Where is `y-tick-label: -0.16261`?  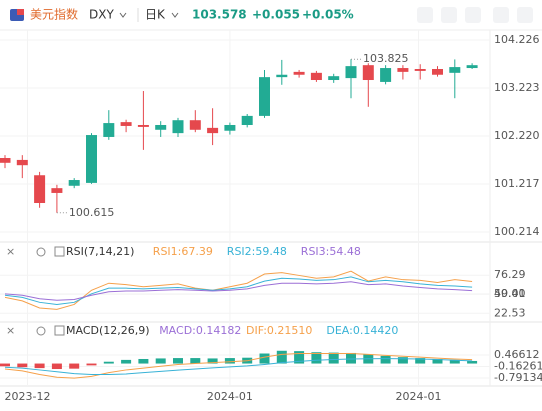 y-tick-label: -0.16261 is located at coordinates (518, 366).